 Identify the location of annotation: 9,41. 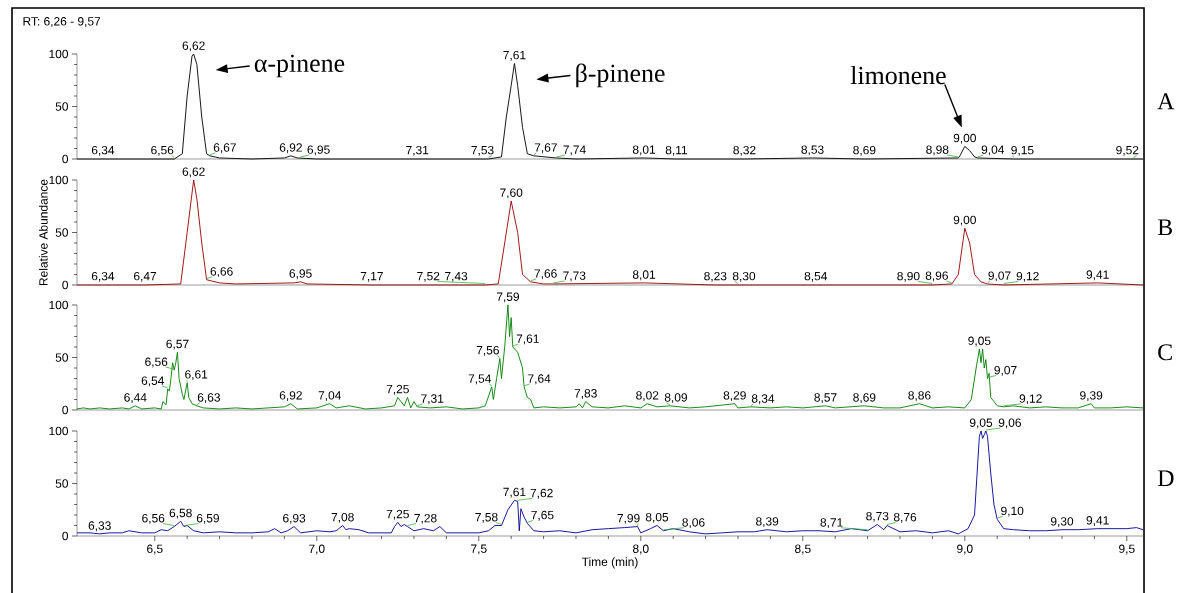
(1097, 275).